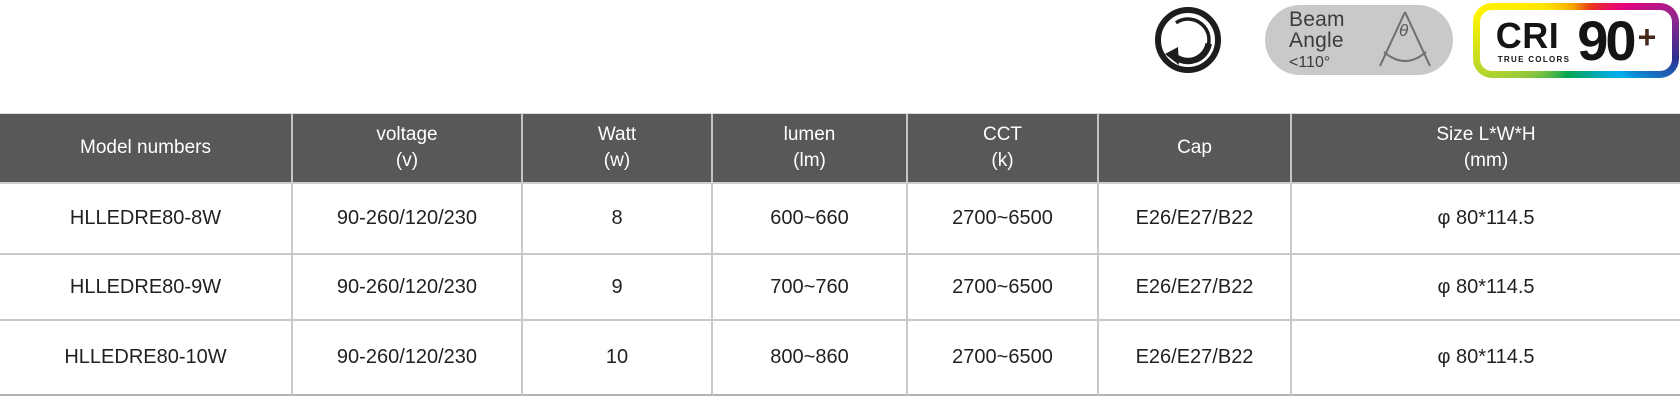 The image size is (1680, 401). I want to click on cri-subtitle: TRUE COLORS, so click(1534, 59).